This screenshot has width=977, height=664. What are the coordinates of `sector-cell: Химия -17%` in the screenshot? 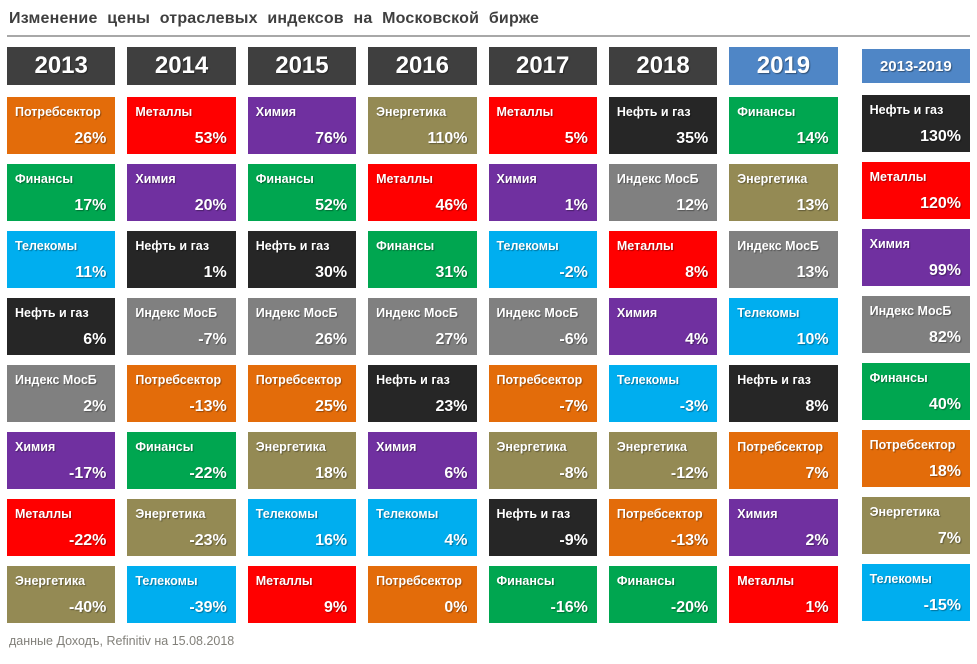 It's located at (61, 460).